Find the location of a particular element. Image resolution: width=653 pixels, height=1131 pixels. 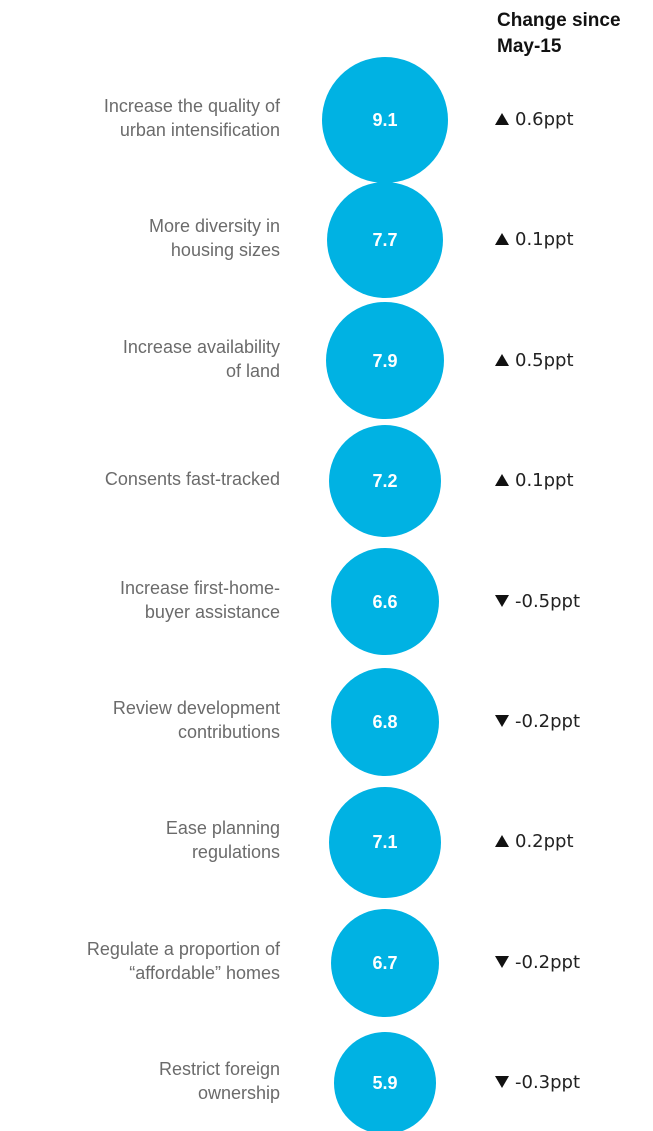

value-label: 5.9 is located at coordinates (385, 1083).